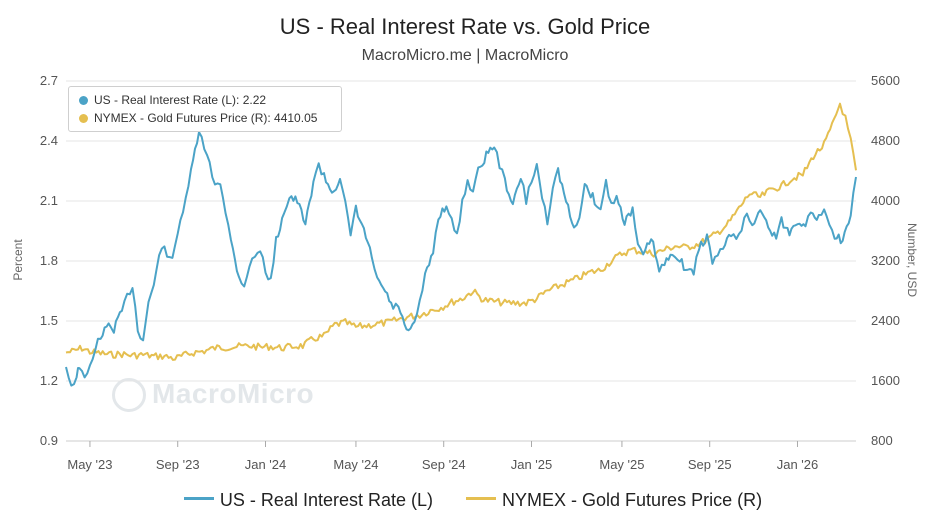 This screenshot has width=946, height=518. I want to click on macromicro-logo-icon, so click(129, 395).